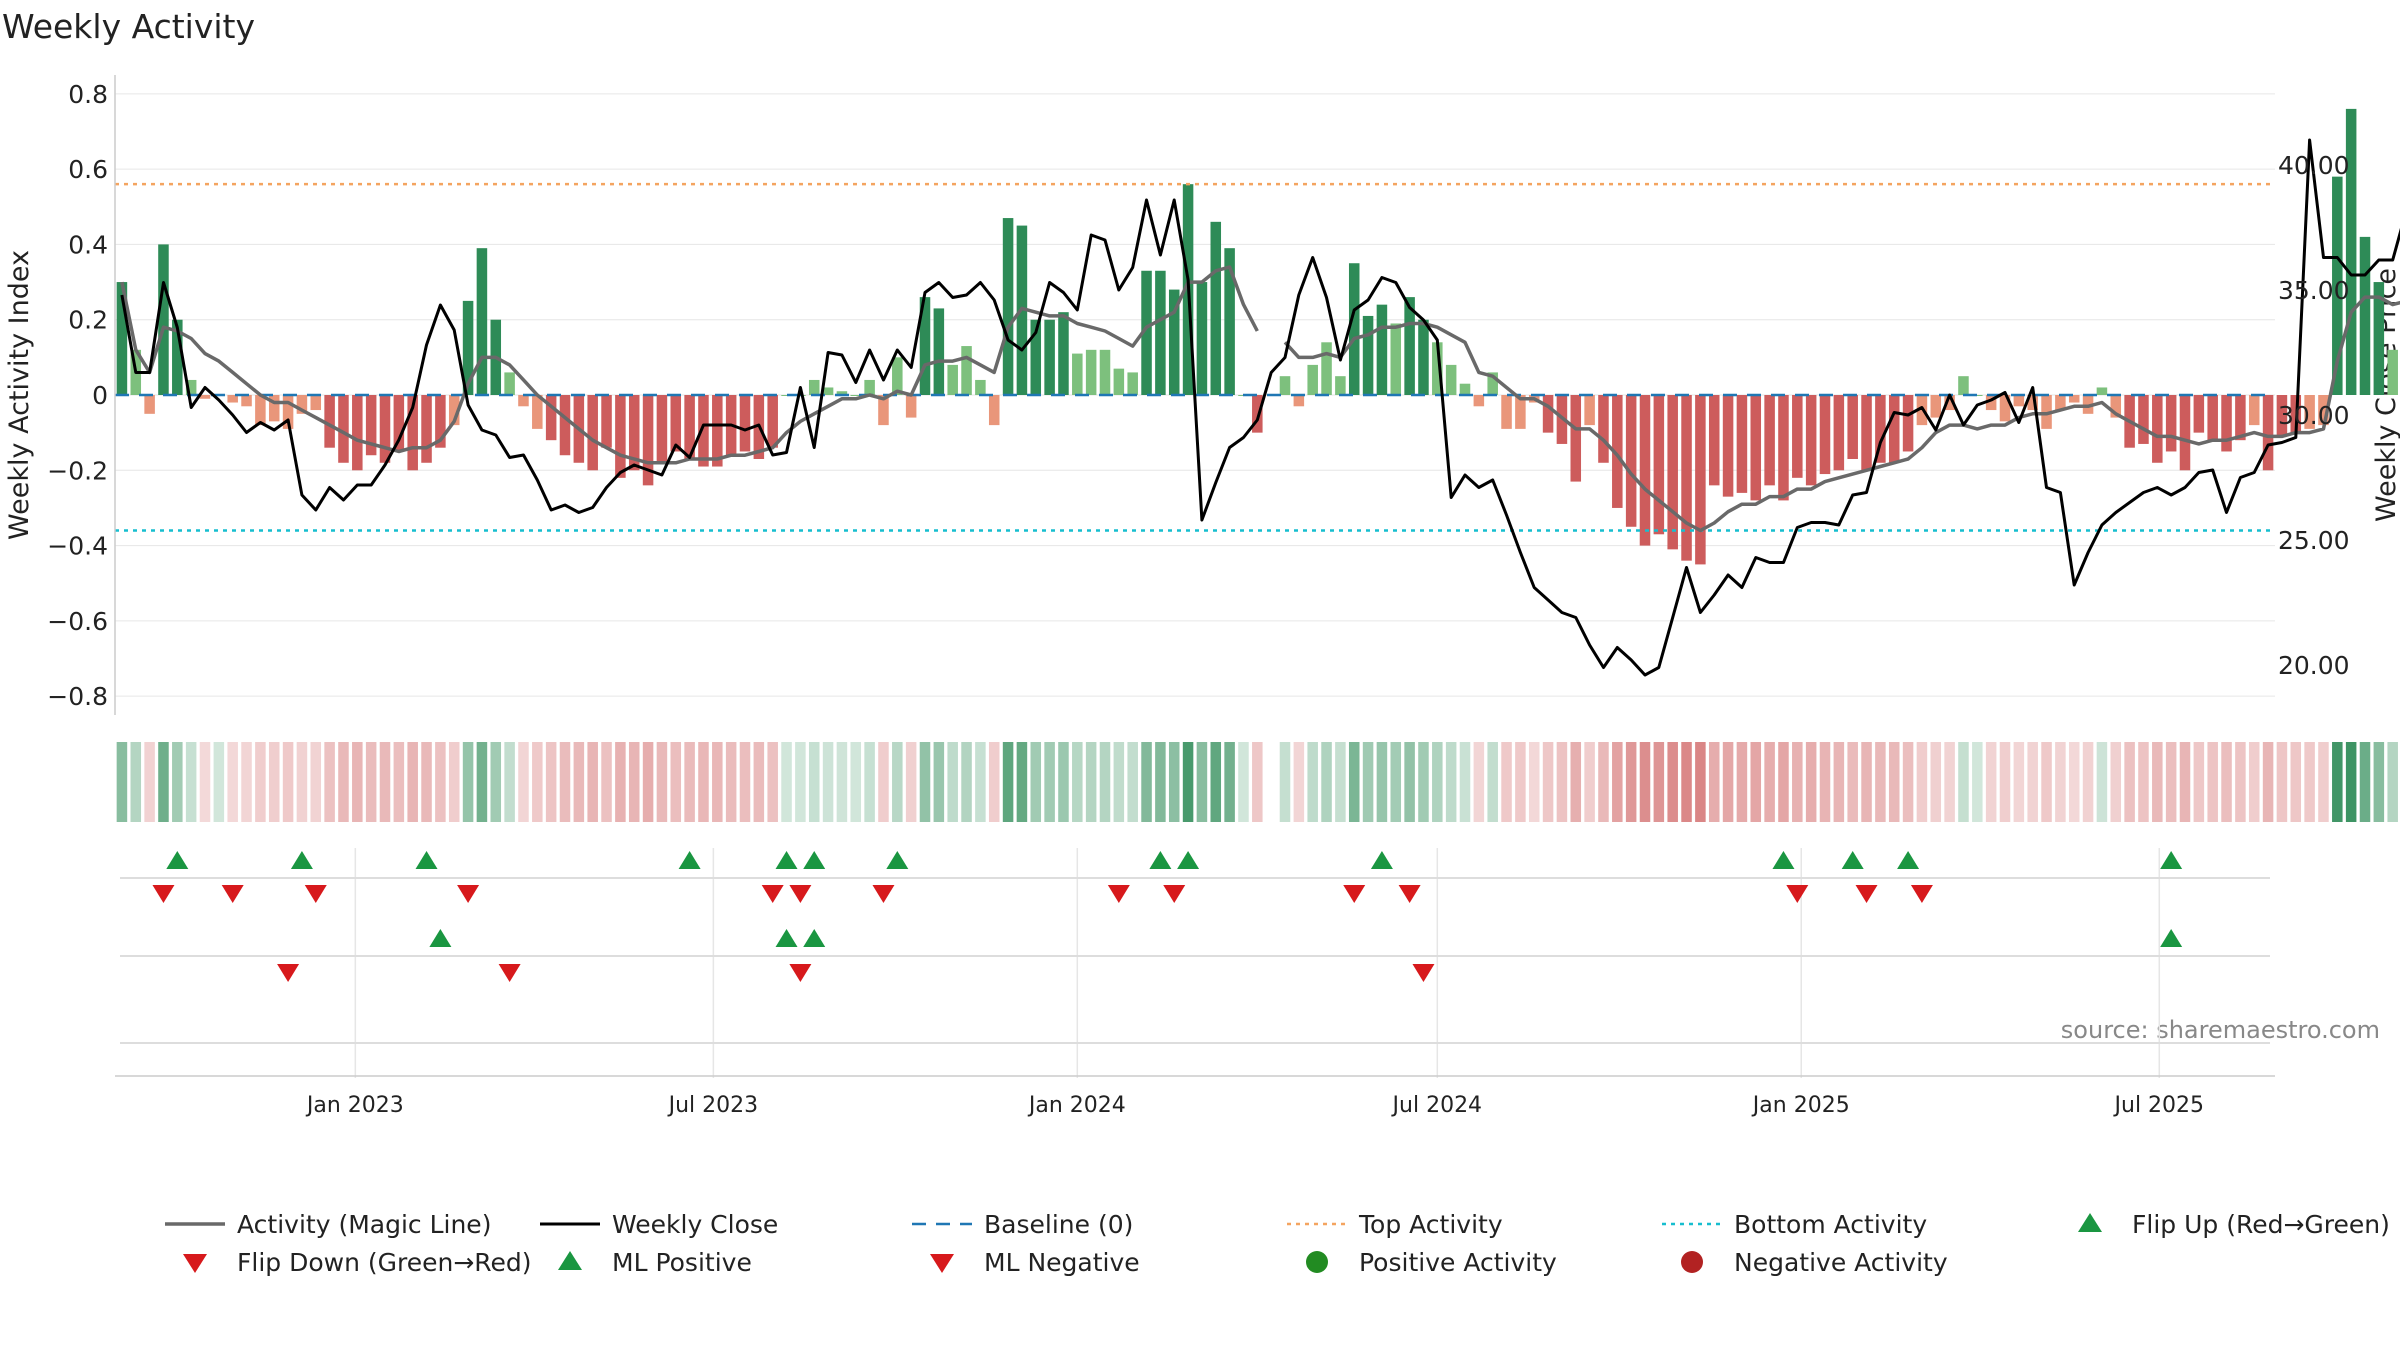 Image resolution: width=2400 pixels, height=1350 pixels. I want to click on legend-swatch, so click(2090, 1222).